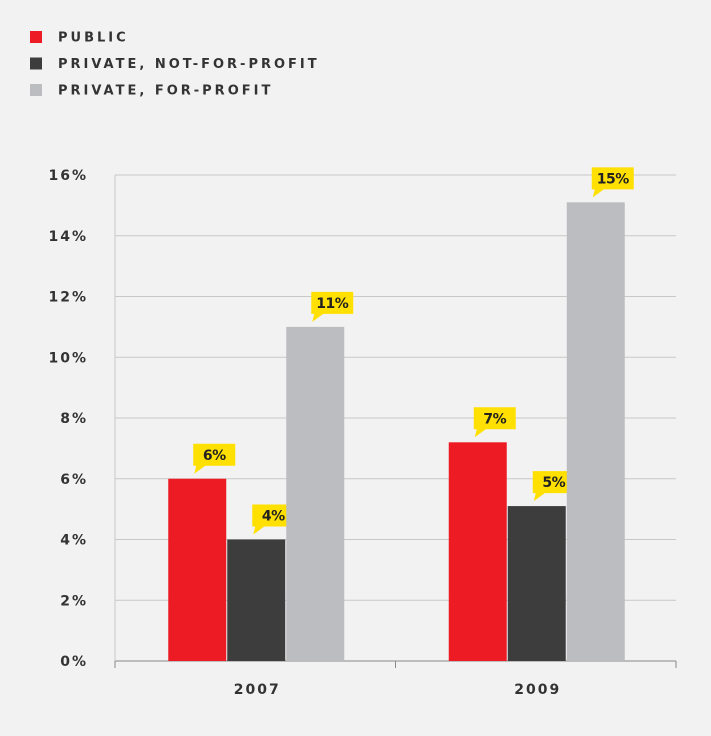 Image resolution: width=711 pixels, height=736 pixels. Describe the element at coordinates (68, 358) in the screenshot. I see `y-tick-label: 10%` at that location.